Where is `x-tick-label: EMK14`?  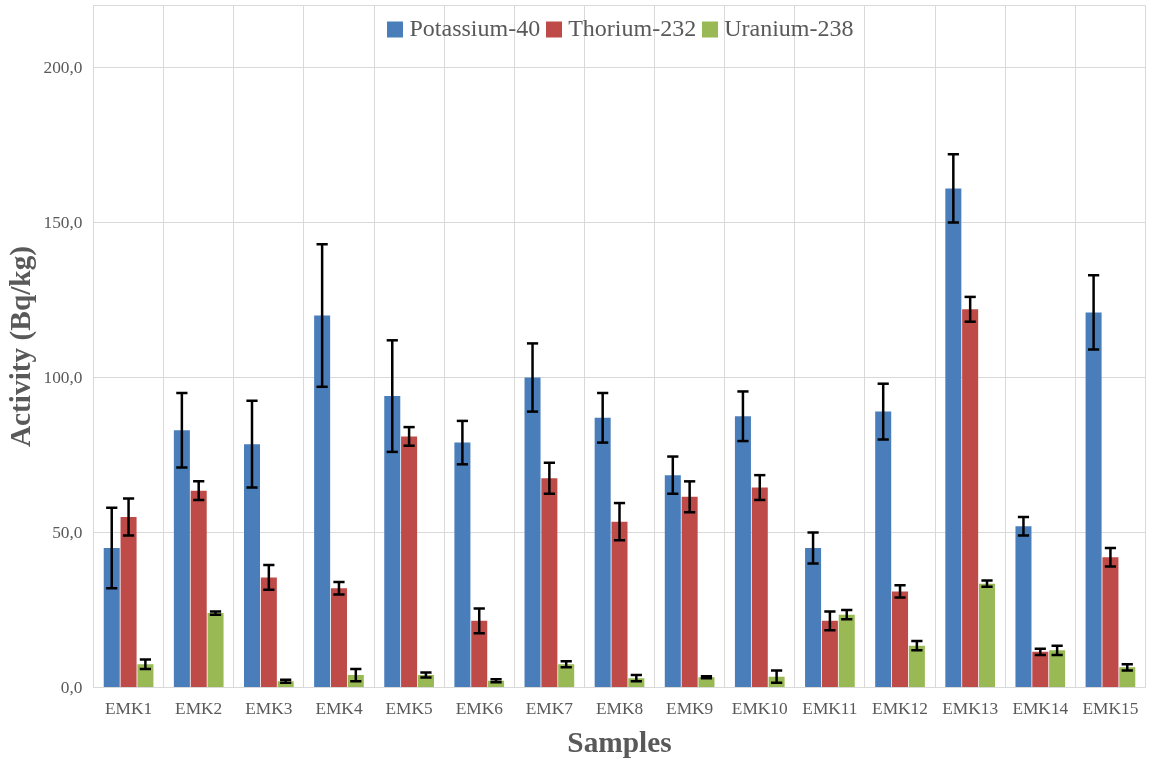 x-tick-label: EMK14 is located at coordinates (1040, 708).